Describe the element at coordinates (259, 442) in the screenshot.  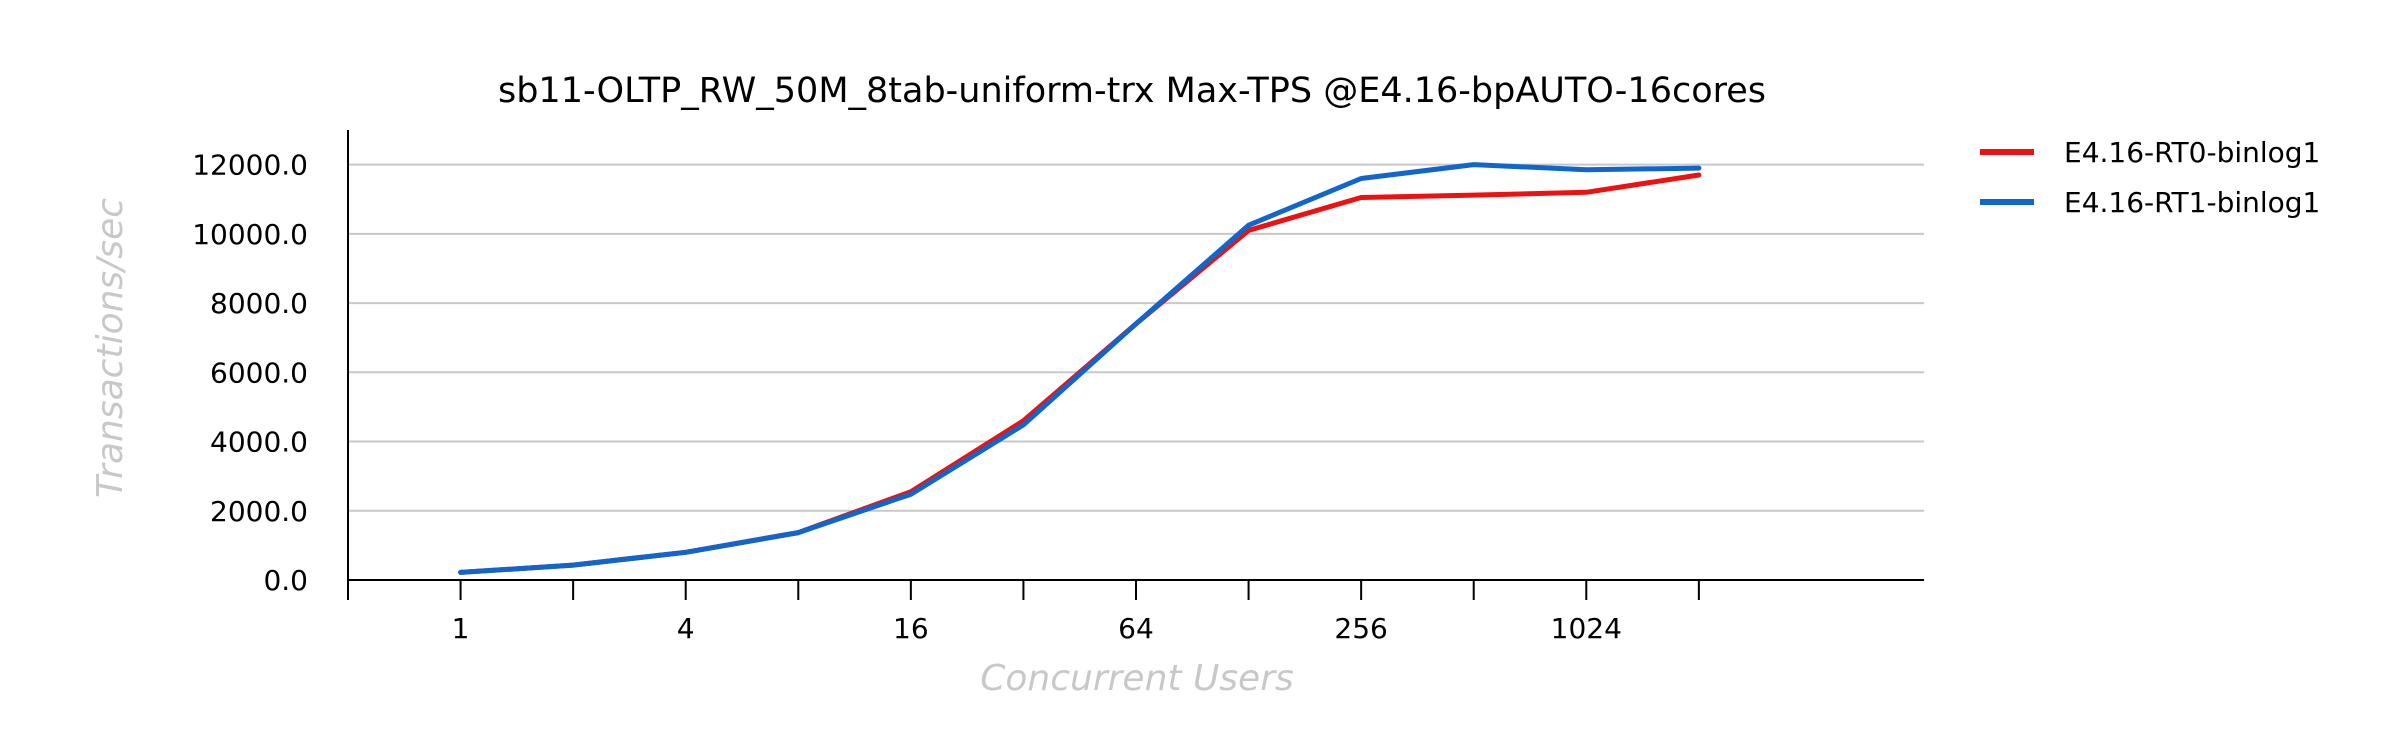
I see `y-tick-label: 4000.0` at that location.